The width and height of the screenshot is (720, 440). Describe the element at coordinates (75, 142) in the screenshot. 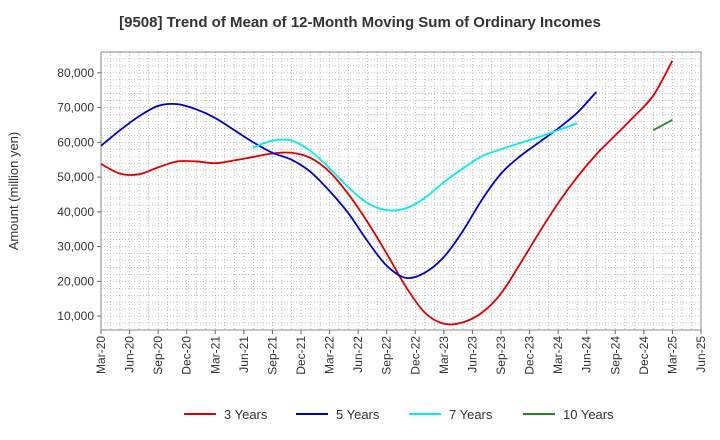

I see `y-tick-label: 60,000` at that location.